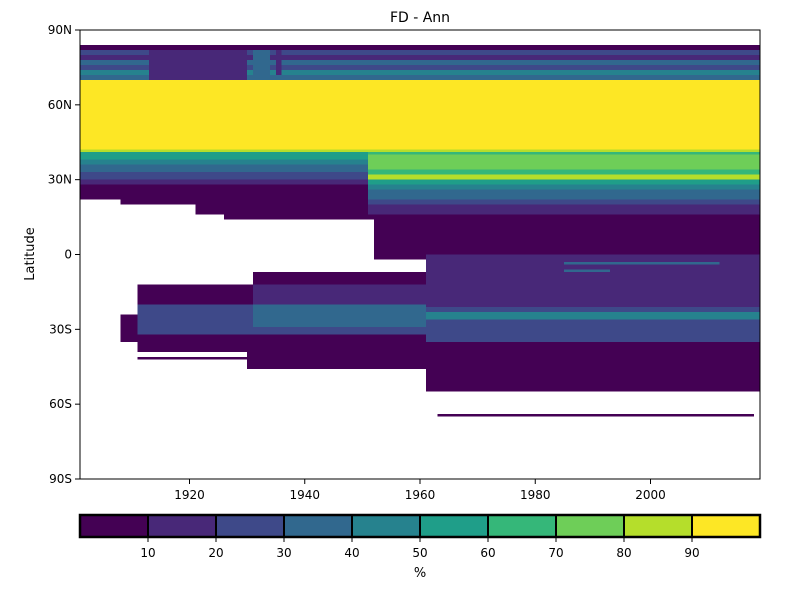 This screenshot has height=600, width=800. What do you see at coordinates (419, 553) in the screenshot?
I see `colorbar-tick-label: 50` at bounding box center [419, 553].